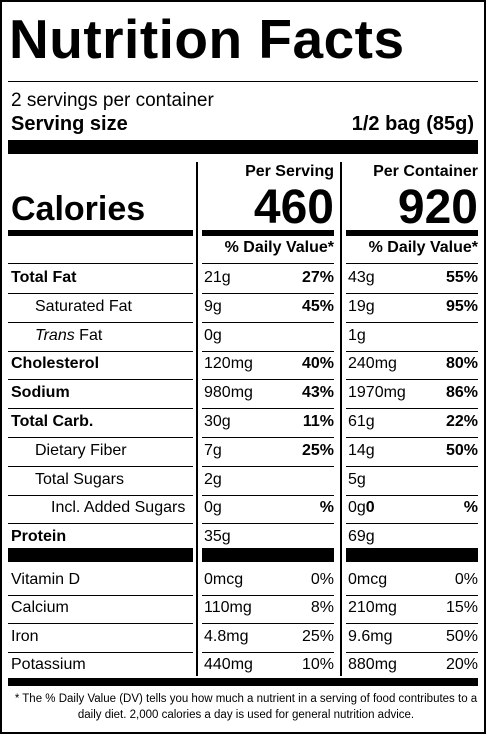  I want to click on per-container-amount: 14g, so click(361, 451).